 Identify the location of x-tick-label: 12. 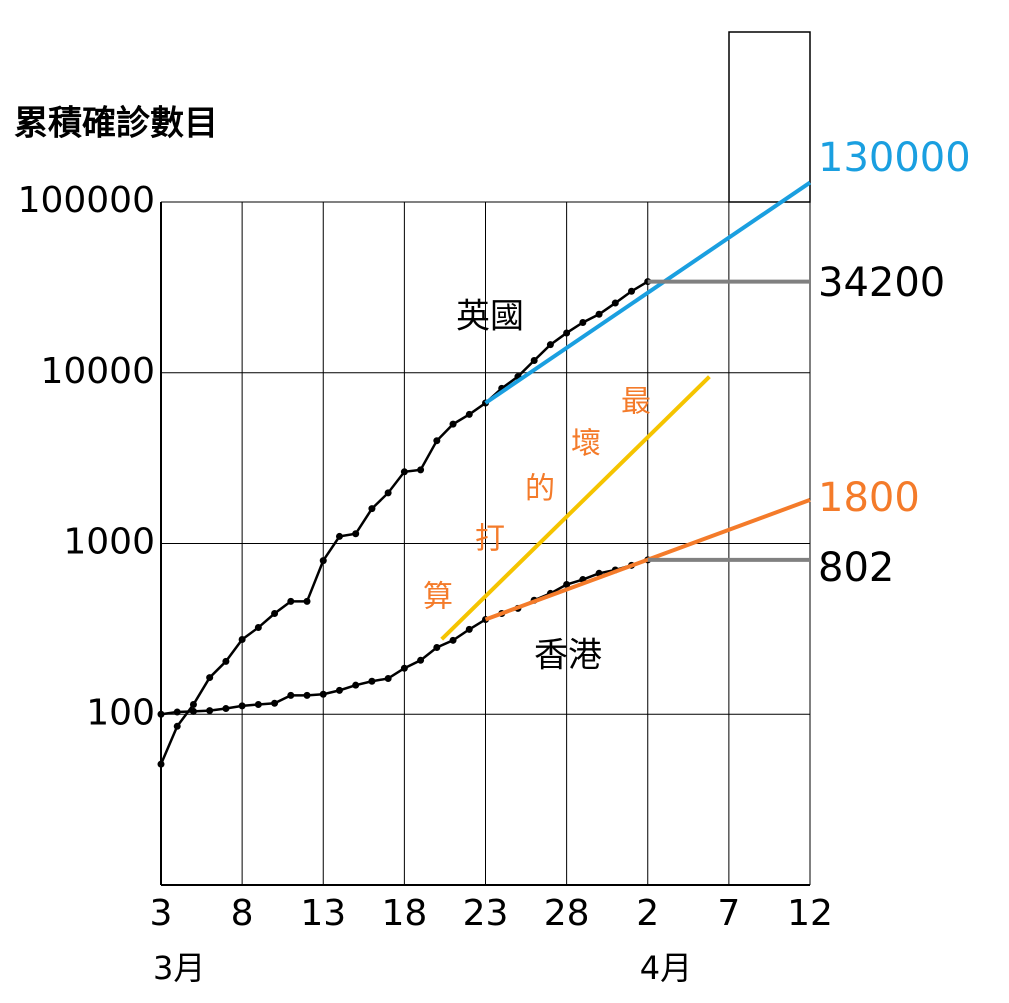
(810, 913).